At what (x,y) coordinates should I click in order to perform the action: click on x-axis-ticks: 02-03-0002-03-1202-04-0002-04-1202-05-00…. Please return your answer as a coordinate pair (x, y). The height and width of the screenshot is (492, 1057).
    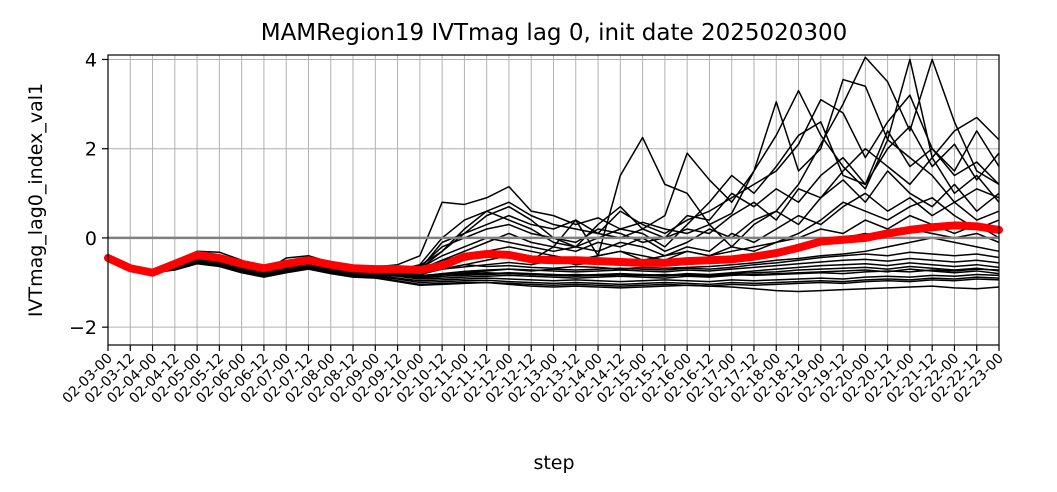
    Looking at the image, I should click on (533, 376).